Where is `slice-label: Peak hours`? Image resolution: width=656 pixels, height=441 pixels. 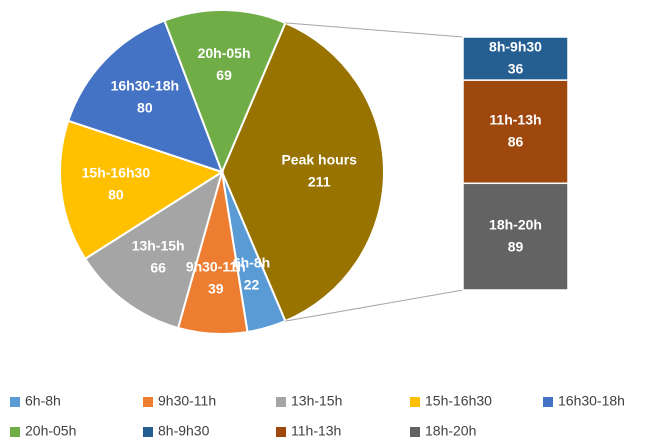
slice-label: Peak hours is located at coordinates (319, 160).